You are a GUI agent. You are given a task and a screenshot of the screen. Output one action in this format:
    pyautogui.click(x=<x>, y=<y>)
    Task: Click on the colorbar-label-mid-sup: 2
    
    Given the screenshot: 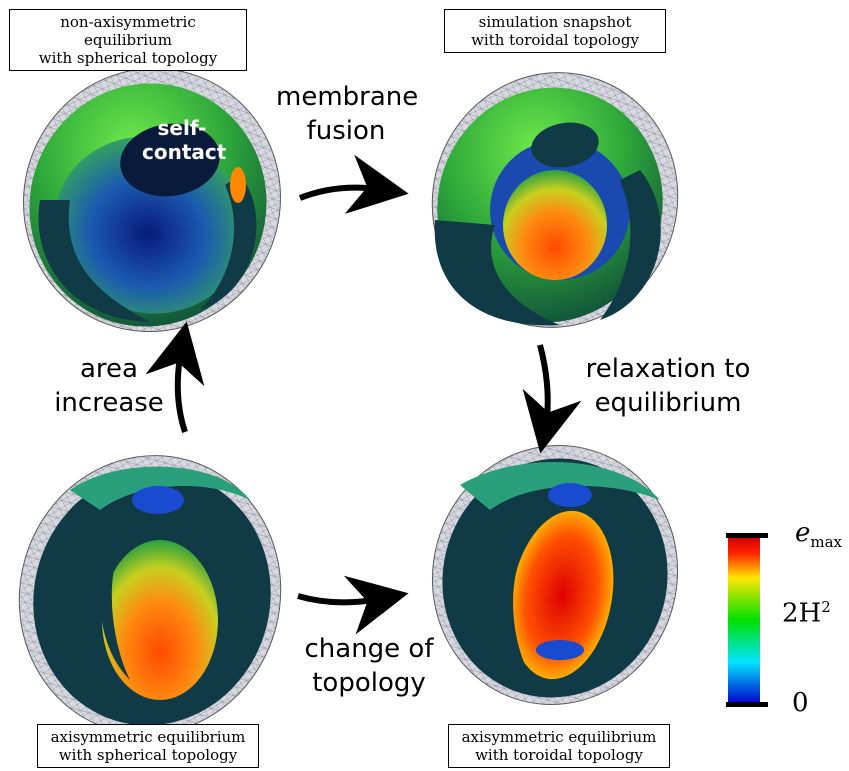 What is the action you would take?
    pyautogui.click(x=826, y=607)
    